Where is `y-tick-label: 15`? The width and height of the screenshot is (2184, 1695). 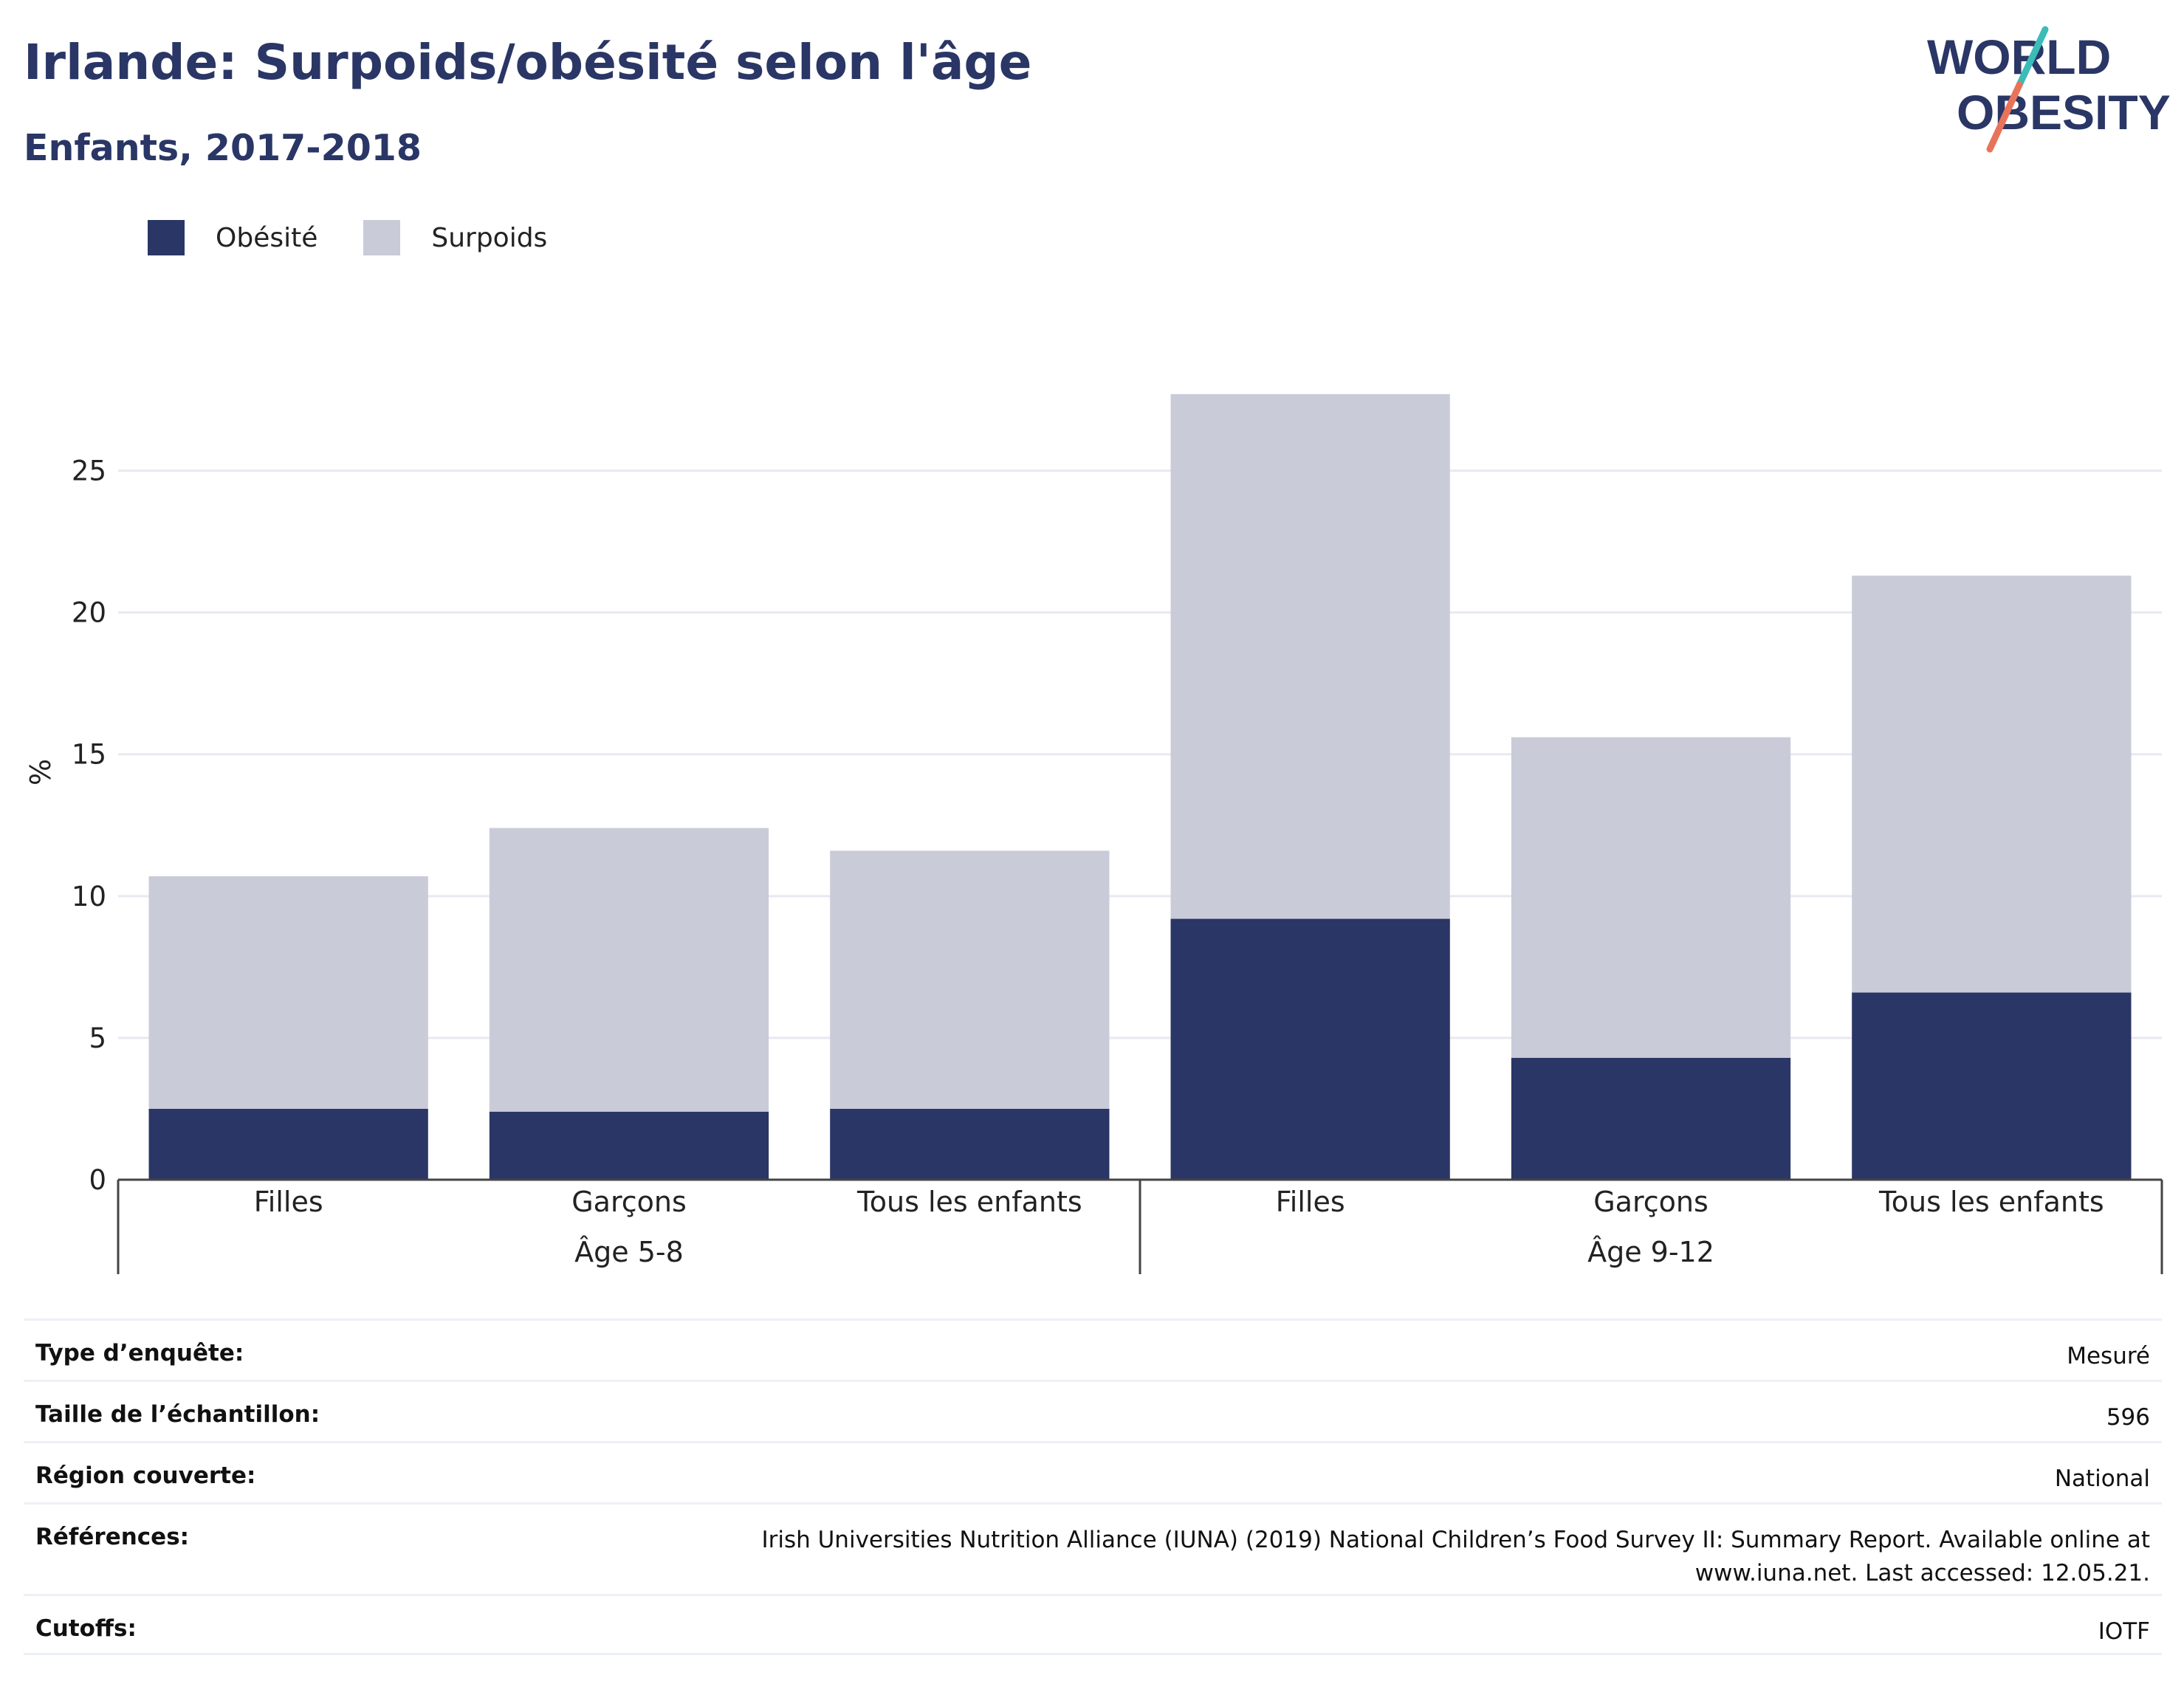
y-tick-label: 15 is located at coordinates (89, 755).